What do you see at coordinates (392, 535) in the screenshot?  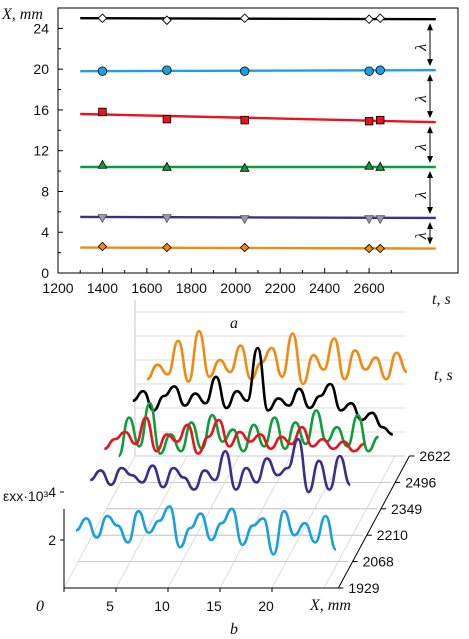 I see `t-tick-label: 2210` at bounding box center [392, 535].